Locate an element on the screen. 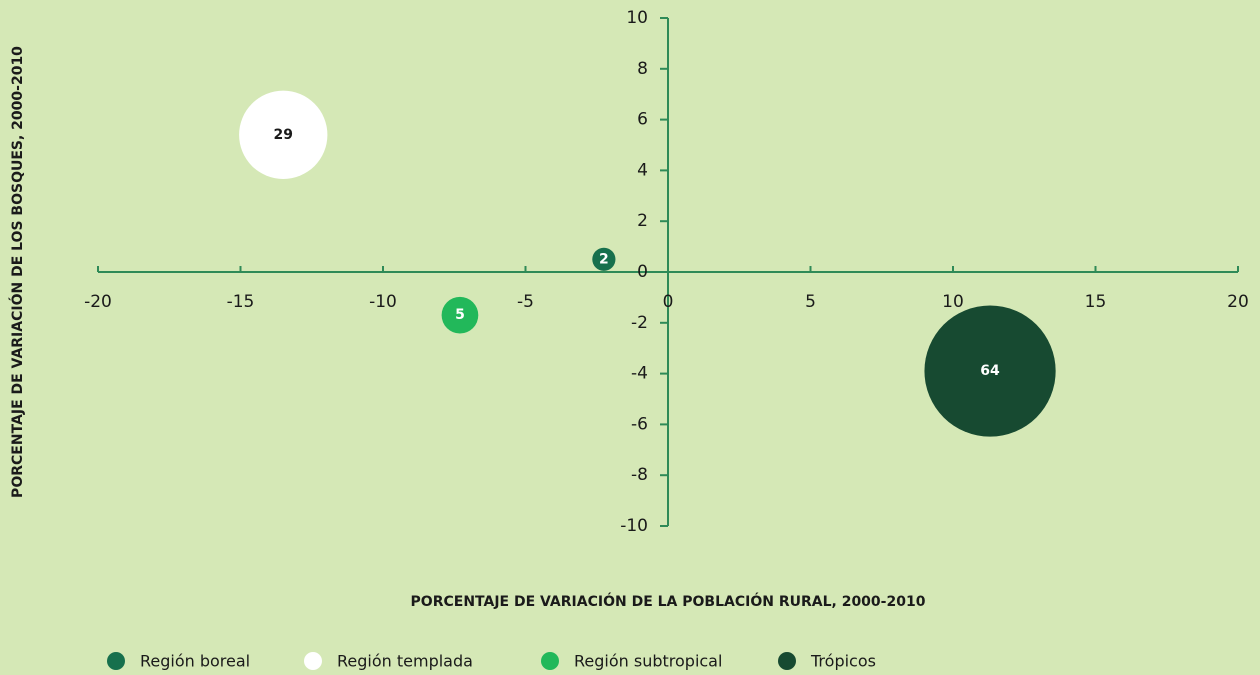 The width and height of the screenshot is (1260, 675). legend-label: Trópicos is located at coordinates (843, 661).